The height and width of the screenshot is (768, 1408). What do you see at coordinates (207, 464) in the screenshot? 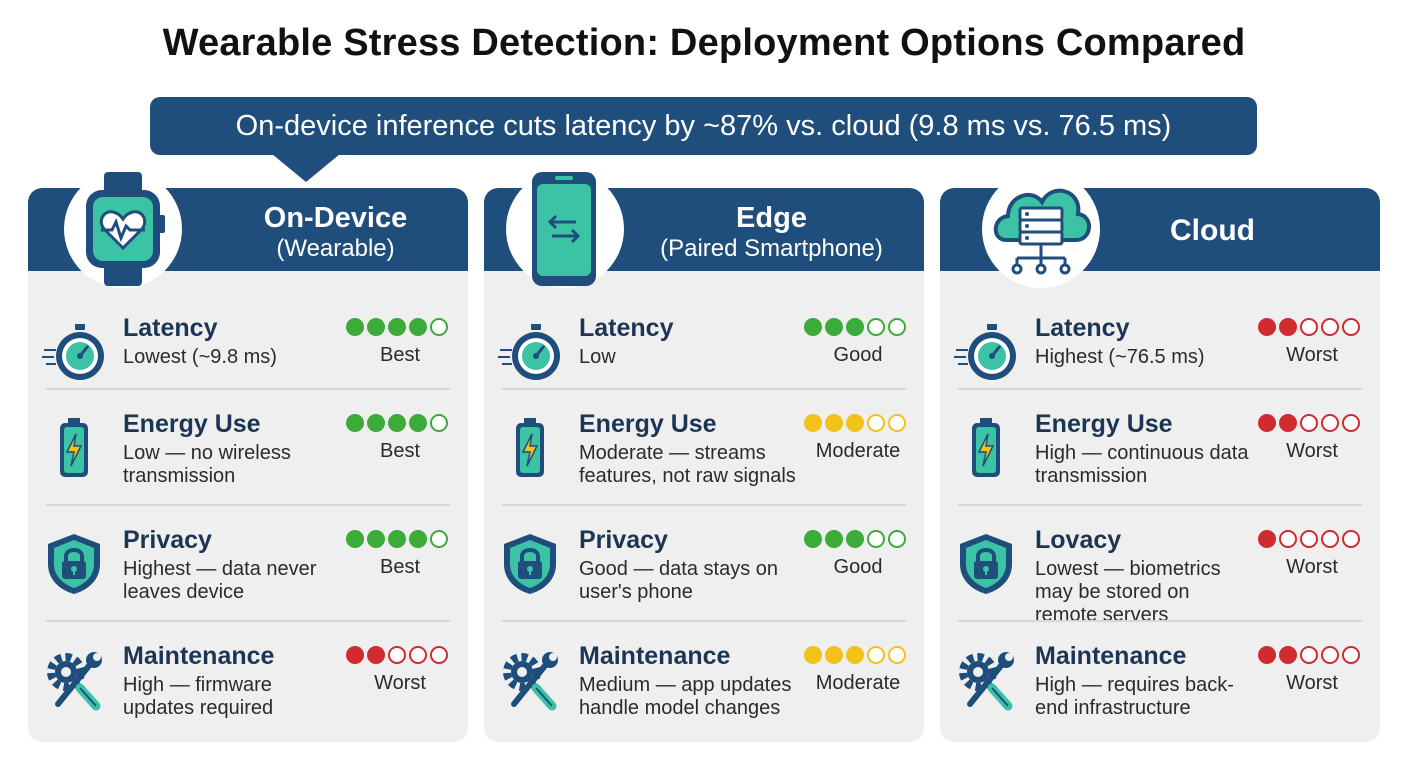
I see `metric-description: Low — no wireless transmission` at bounding box center [207, 464].